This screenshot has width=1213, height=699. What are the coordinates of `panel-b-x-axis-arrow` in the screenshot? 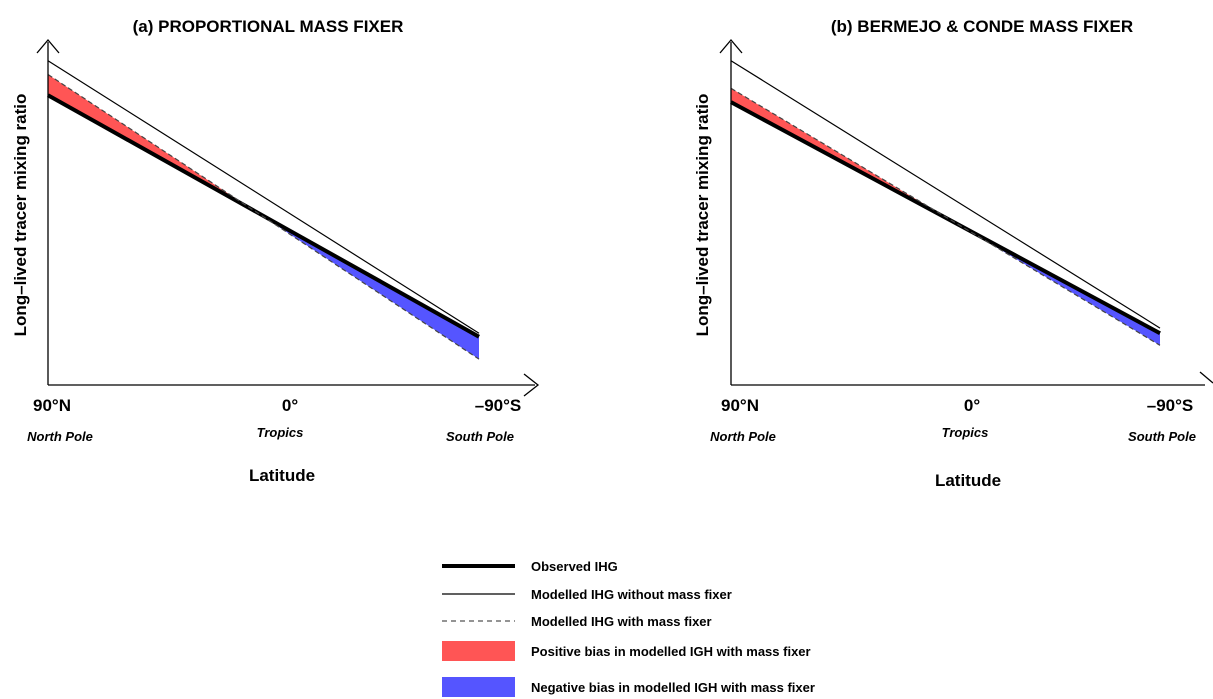 It's located at (1206, 377).